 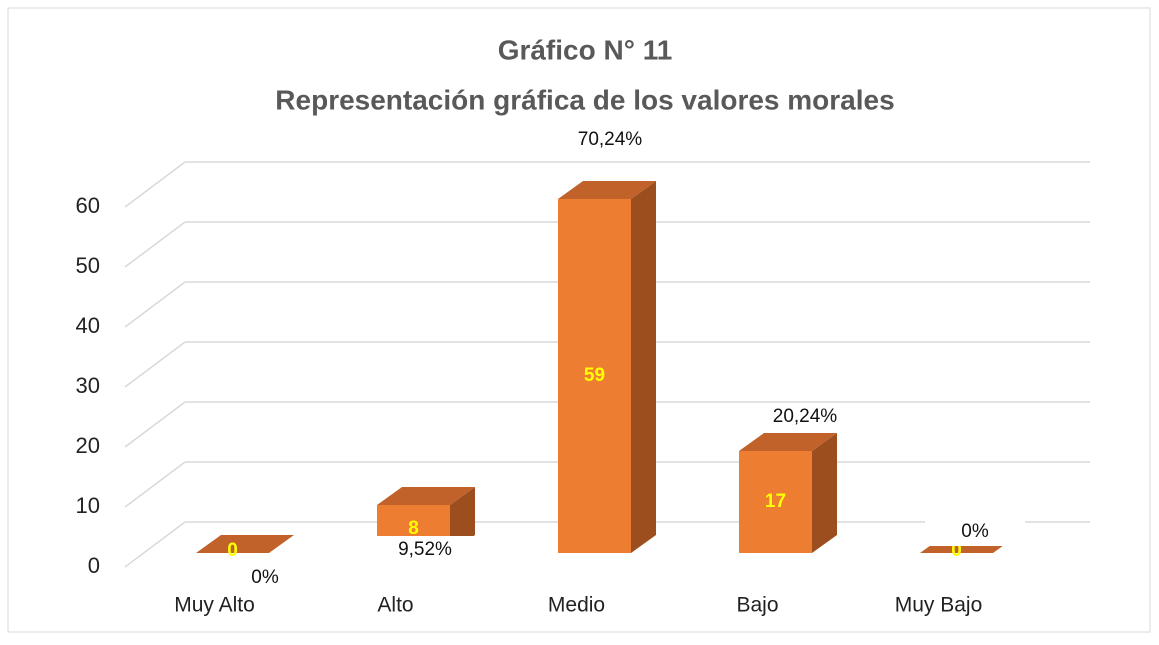 I want to click on y-tick-label: 50, so click(x=88, y=265).